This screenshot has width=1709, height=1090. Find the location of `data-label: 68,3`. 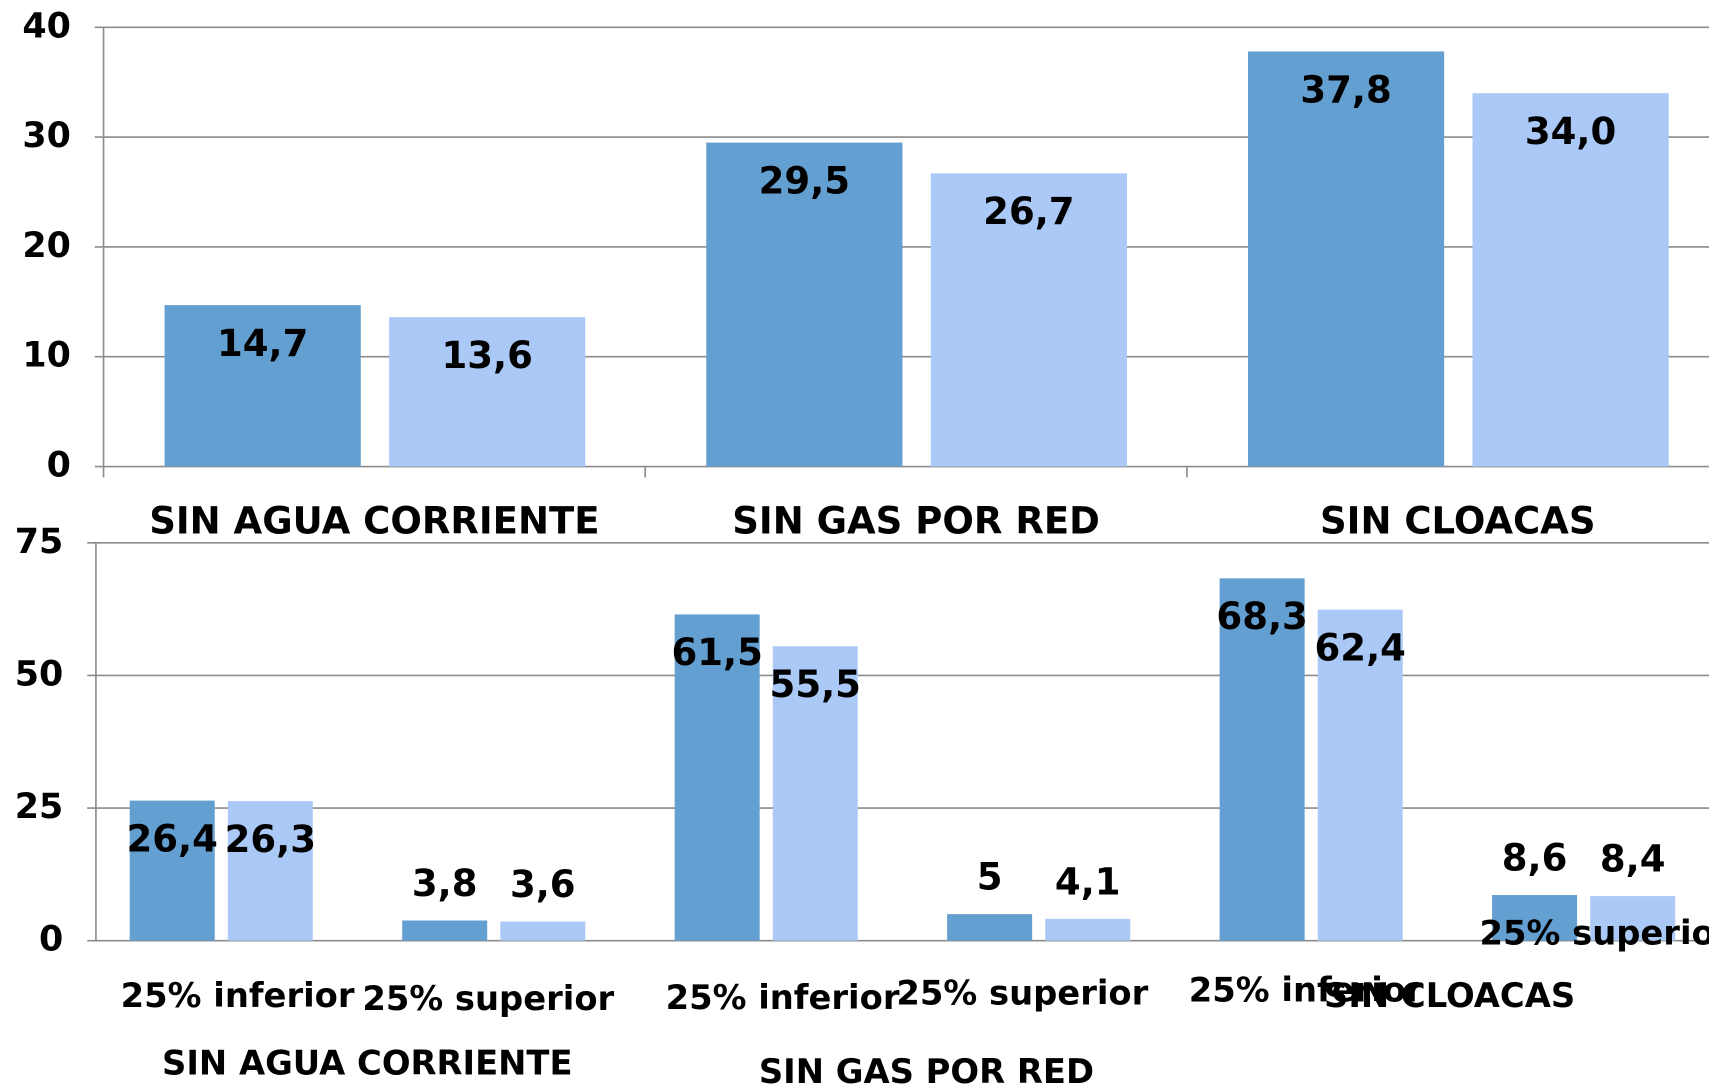

data-label: 68,3 is located at coordinates (1261, 616).